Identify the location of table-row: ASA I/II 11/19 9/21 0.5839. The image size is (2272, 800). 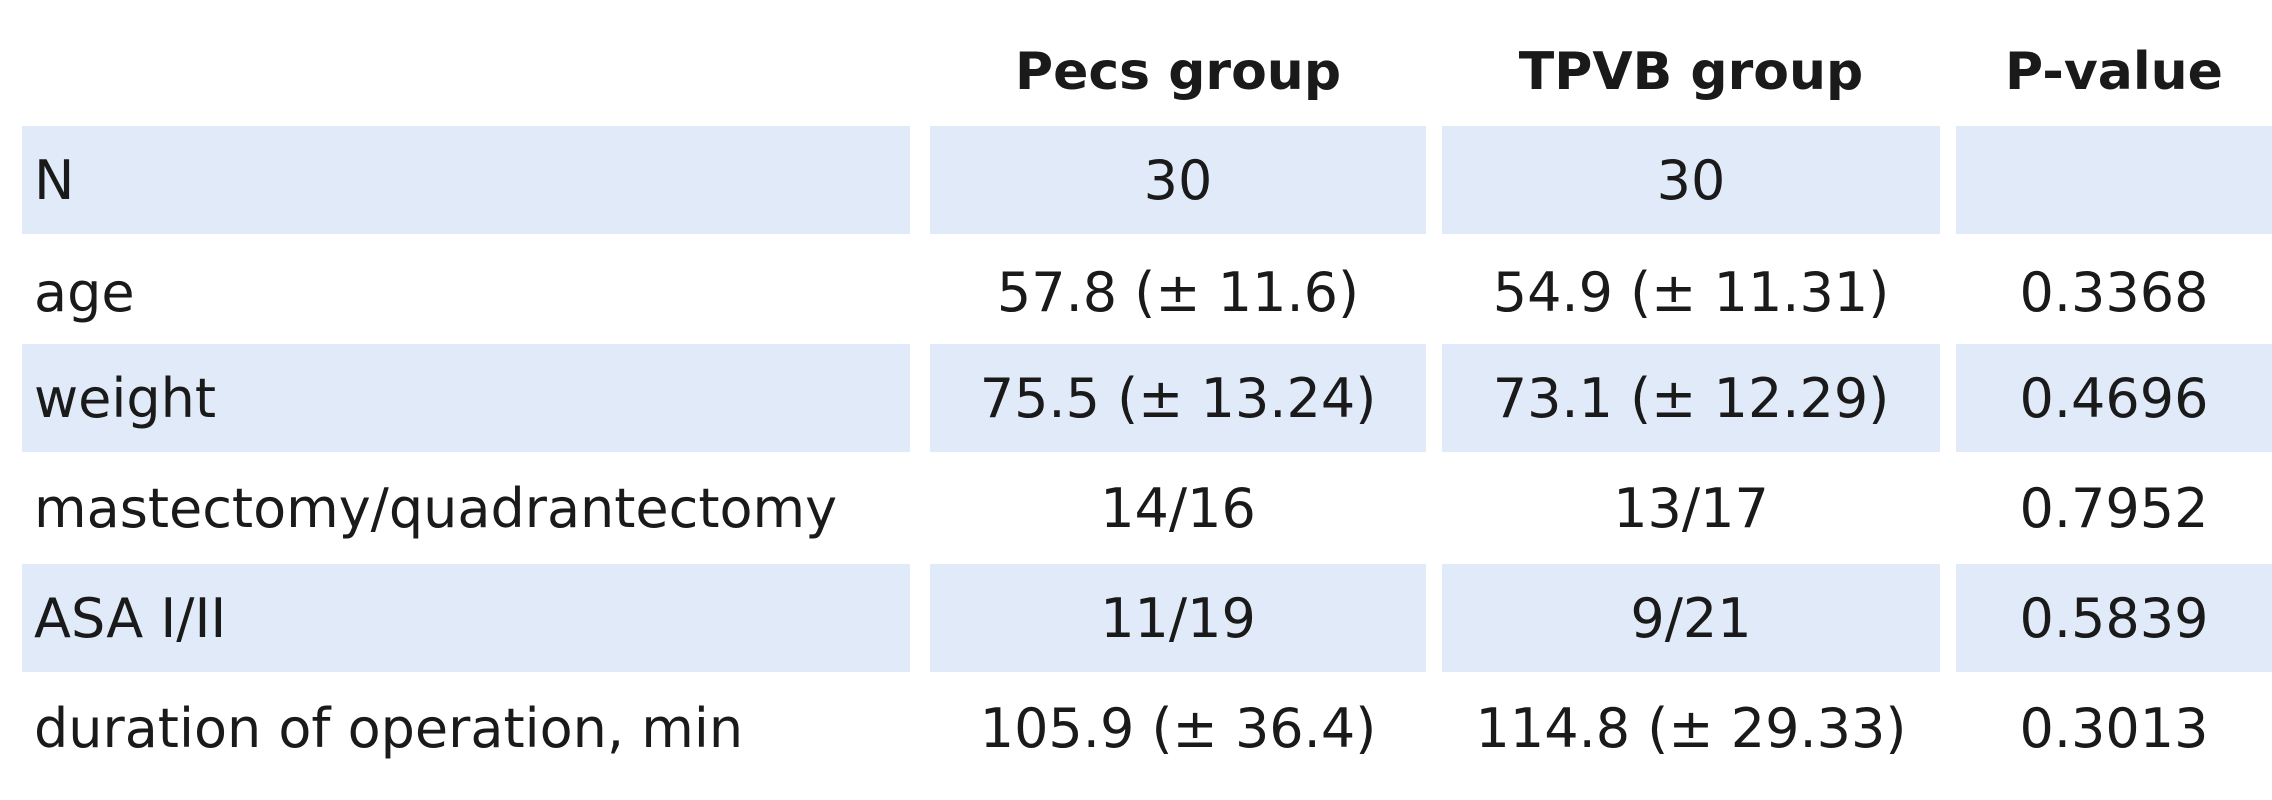
(1136, 618).